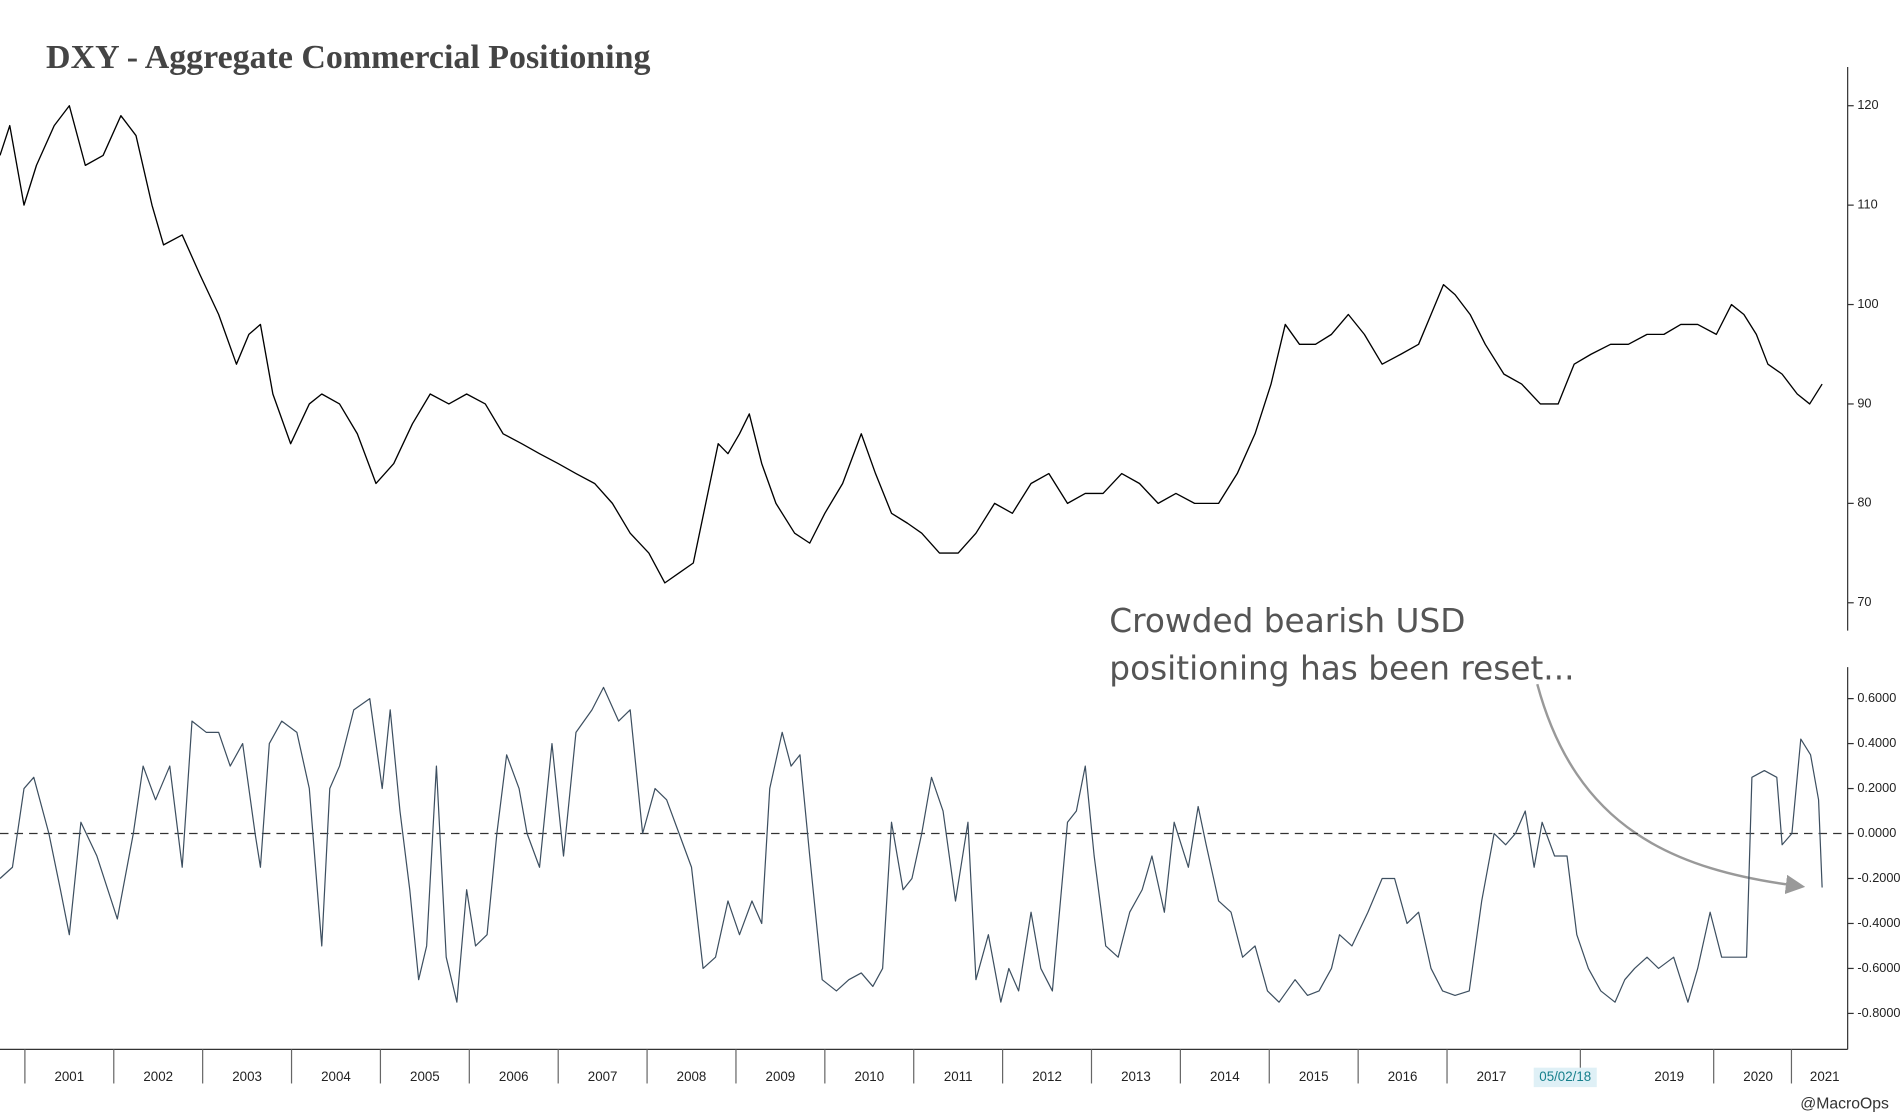  Describe the element at coordinates (1492, 1076) in the screenshot. I see `x-tick-label: 2017` at that location.